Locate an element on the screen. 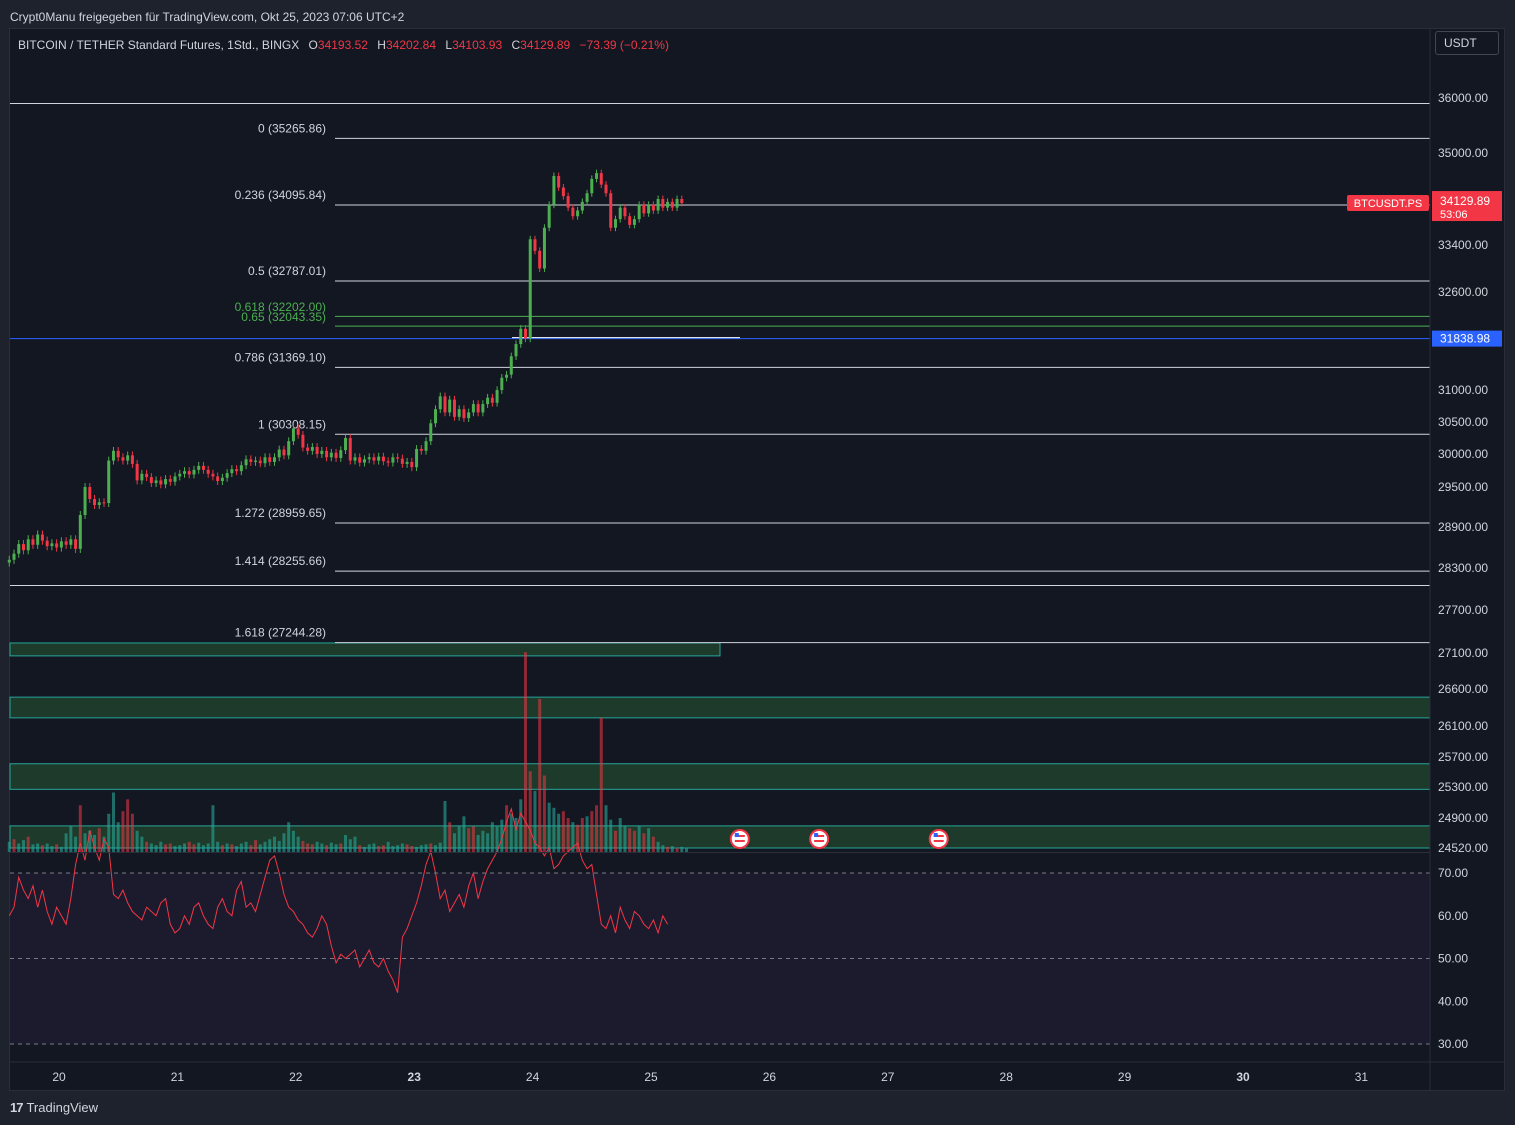  support-zone is located at coordinates (720, 837).